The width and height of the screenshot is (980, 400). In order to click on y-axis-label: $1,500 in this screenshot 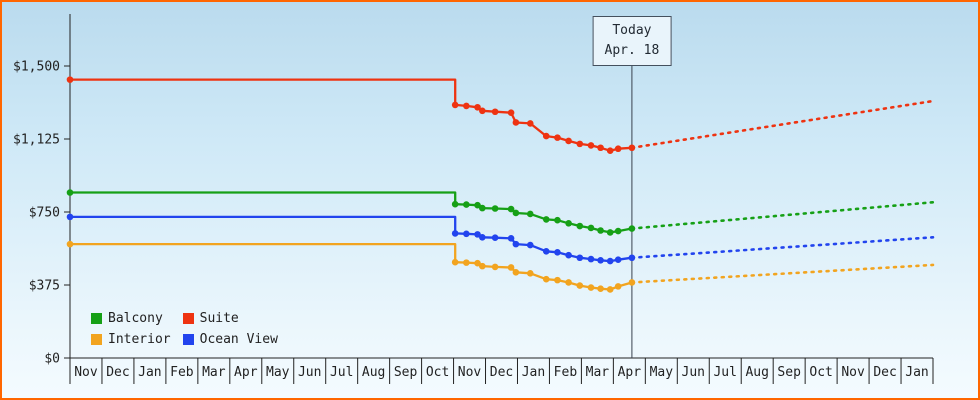, I will do `click(36, 67)`.